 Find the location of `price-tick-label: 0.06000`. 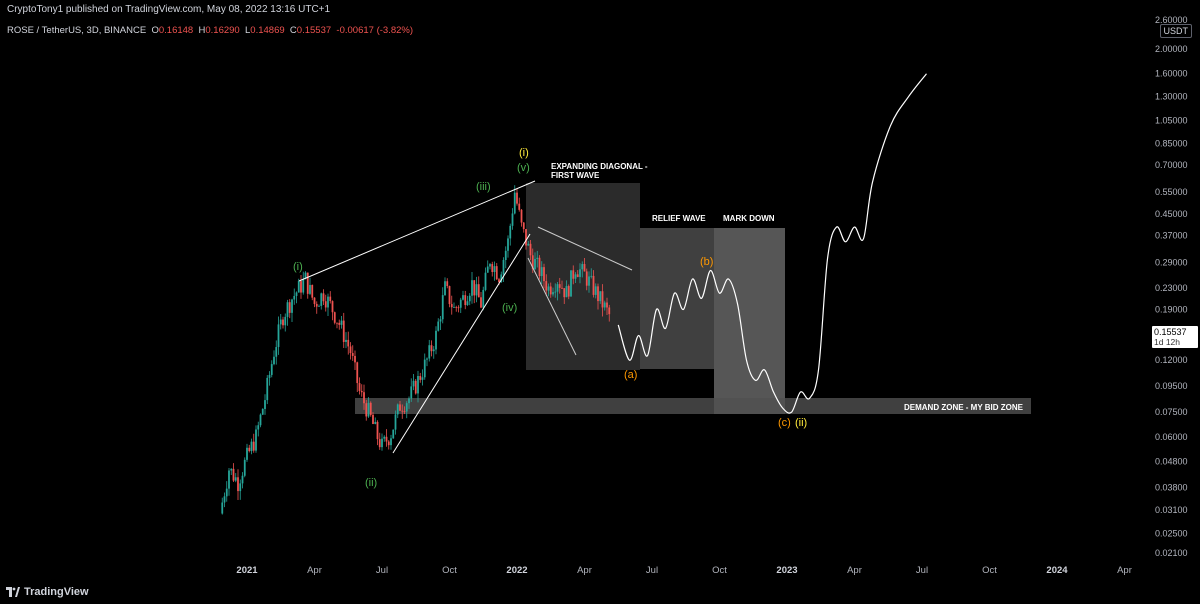

price-tick-label: 0.06000 is located at coordinates (1171, 437).